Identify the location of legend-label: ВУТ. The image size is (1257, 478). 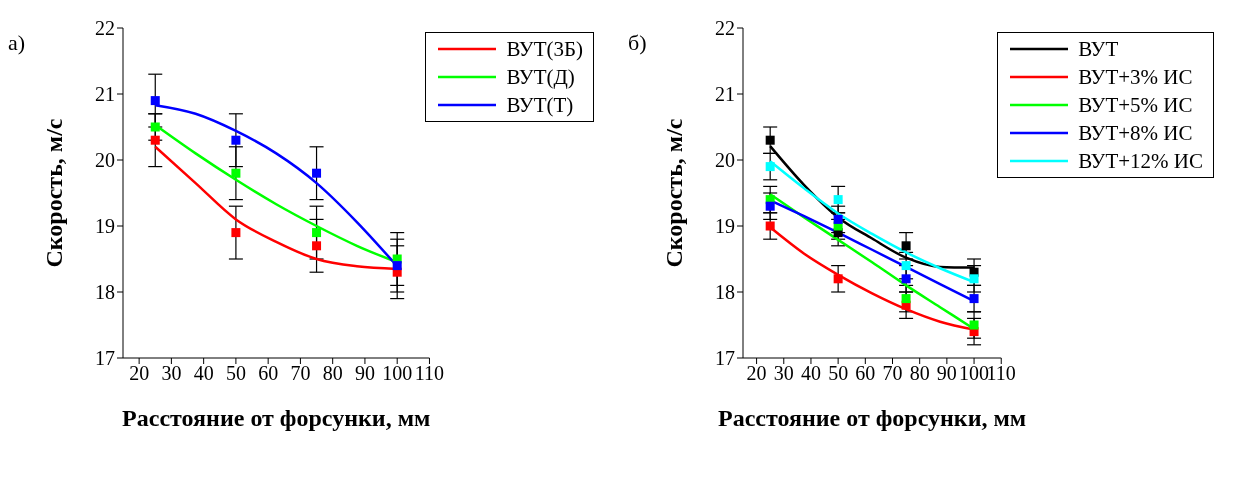
(1098, 49).